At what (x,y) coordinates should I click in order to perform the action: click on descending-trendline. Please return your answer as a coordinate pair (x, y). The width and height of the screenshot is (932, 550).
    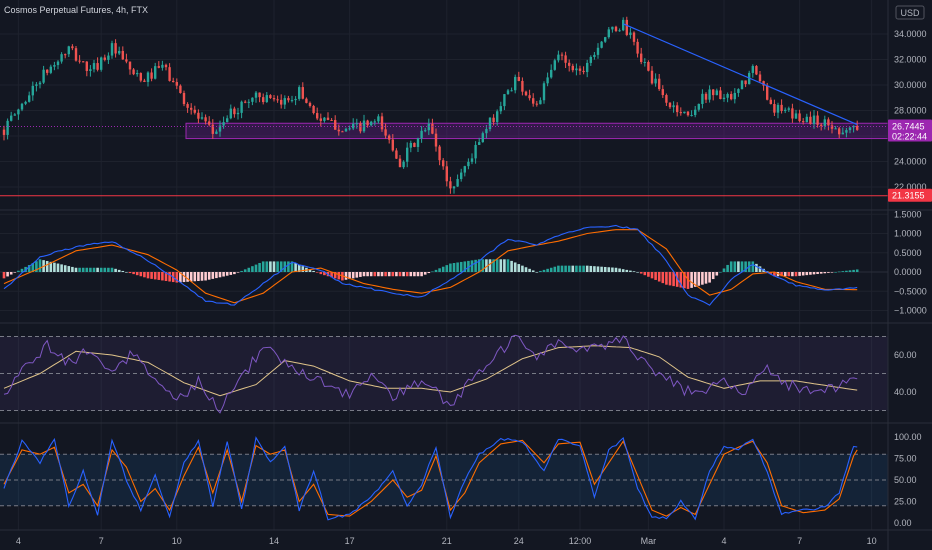
    Looking at the image, I should click on (740, 74).